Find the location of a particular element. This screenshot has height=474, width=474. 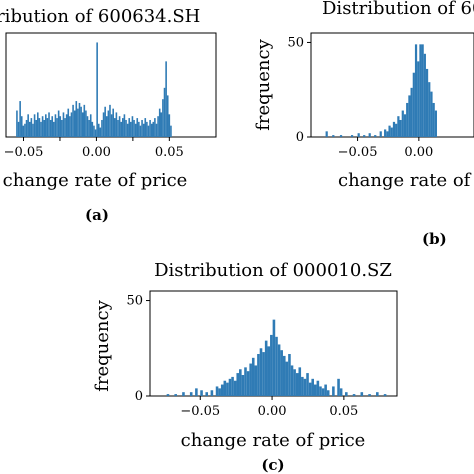

y-tick-label-b: 50 is located at coordinates (295, 42).